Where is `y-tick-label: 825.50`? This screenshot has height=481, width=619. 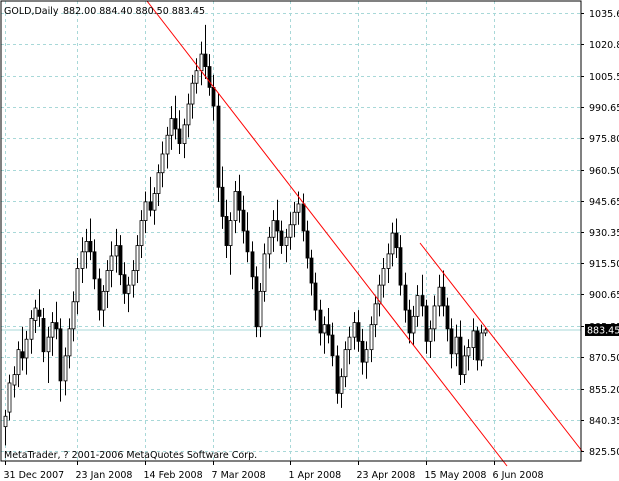
y-tick-label: 825.50 is located at coordinates (604, 452).